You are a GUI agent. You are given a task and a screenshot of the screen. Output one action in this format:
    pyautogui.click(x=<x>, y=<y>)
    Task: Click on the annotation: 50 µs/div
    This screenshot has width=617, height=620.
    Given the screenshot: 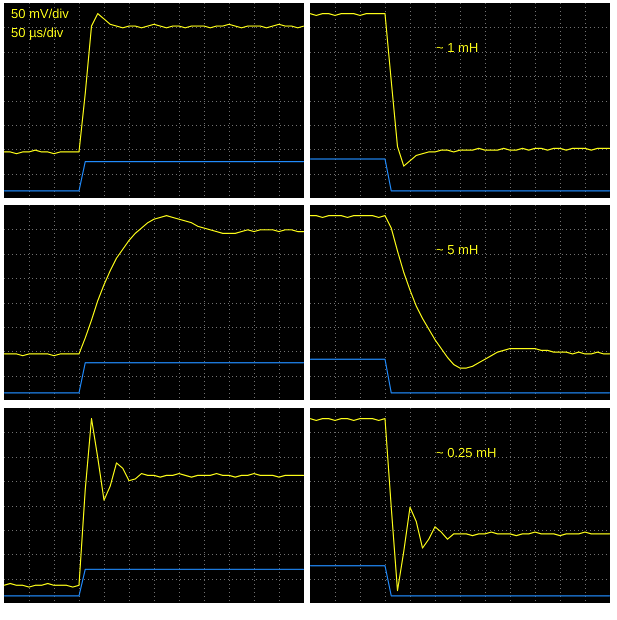 What is the action you would take?
    pyautogui.click(x=37, y=32)
    